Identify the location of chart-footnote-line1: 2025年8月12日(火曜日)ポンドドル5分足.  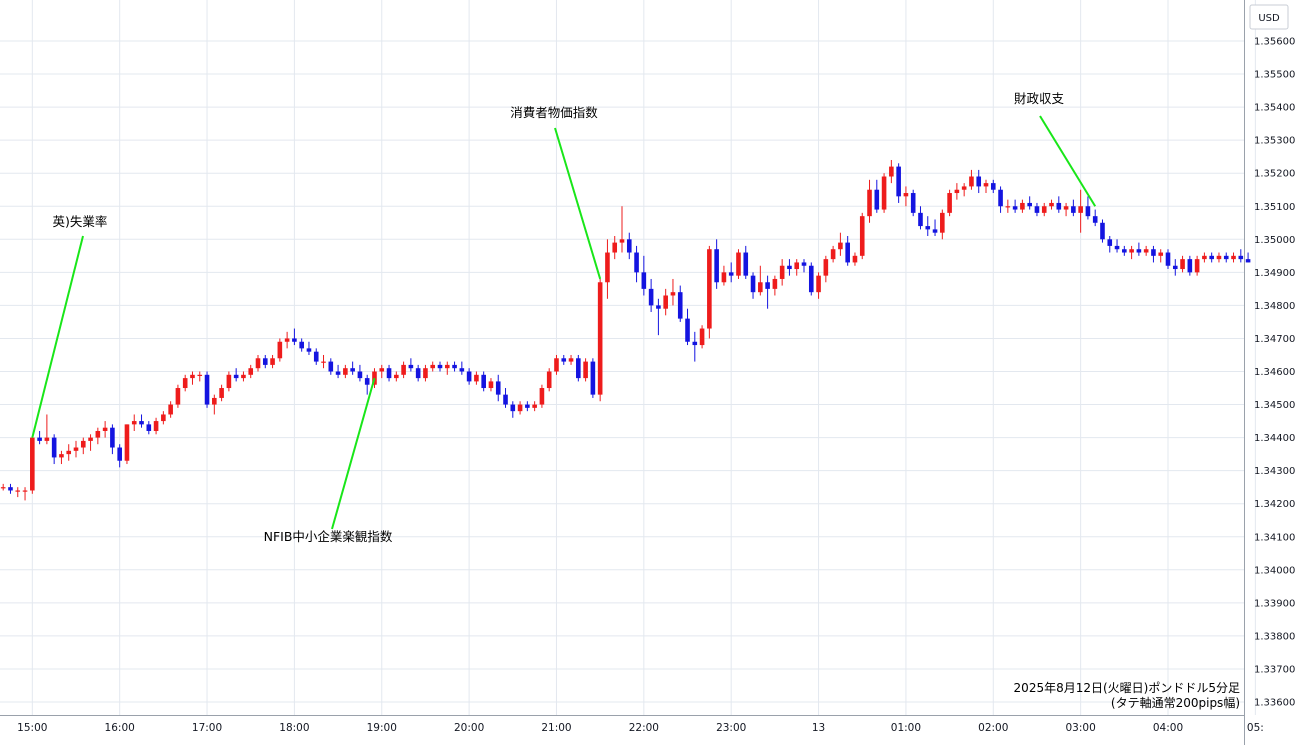
(1127, 688).